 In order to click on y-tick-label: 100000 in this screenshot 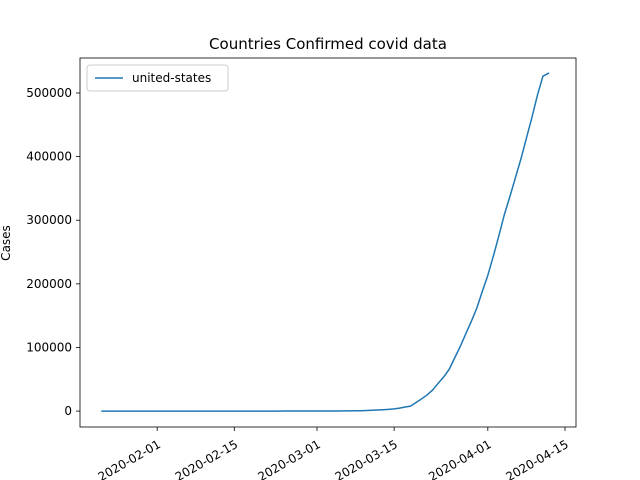, I will do `click(49, 347)`.